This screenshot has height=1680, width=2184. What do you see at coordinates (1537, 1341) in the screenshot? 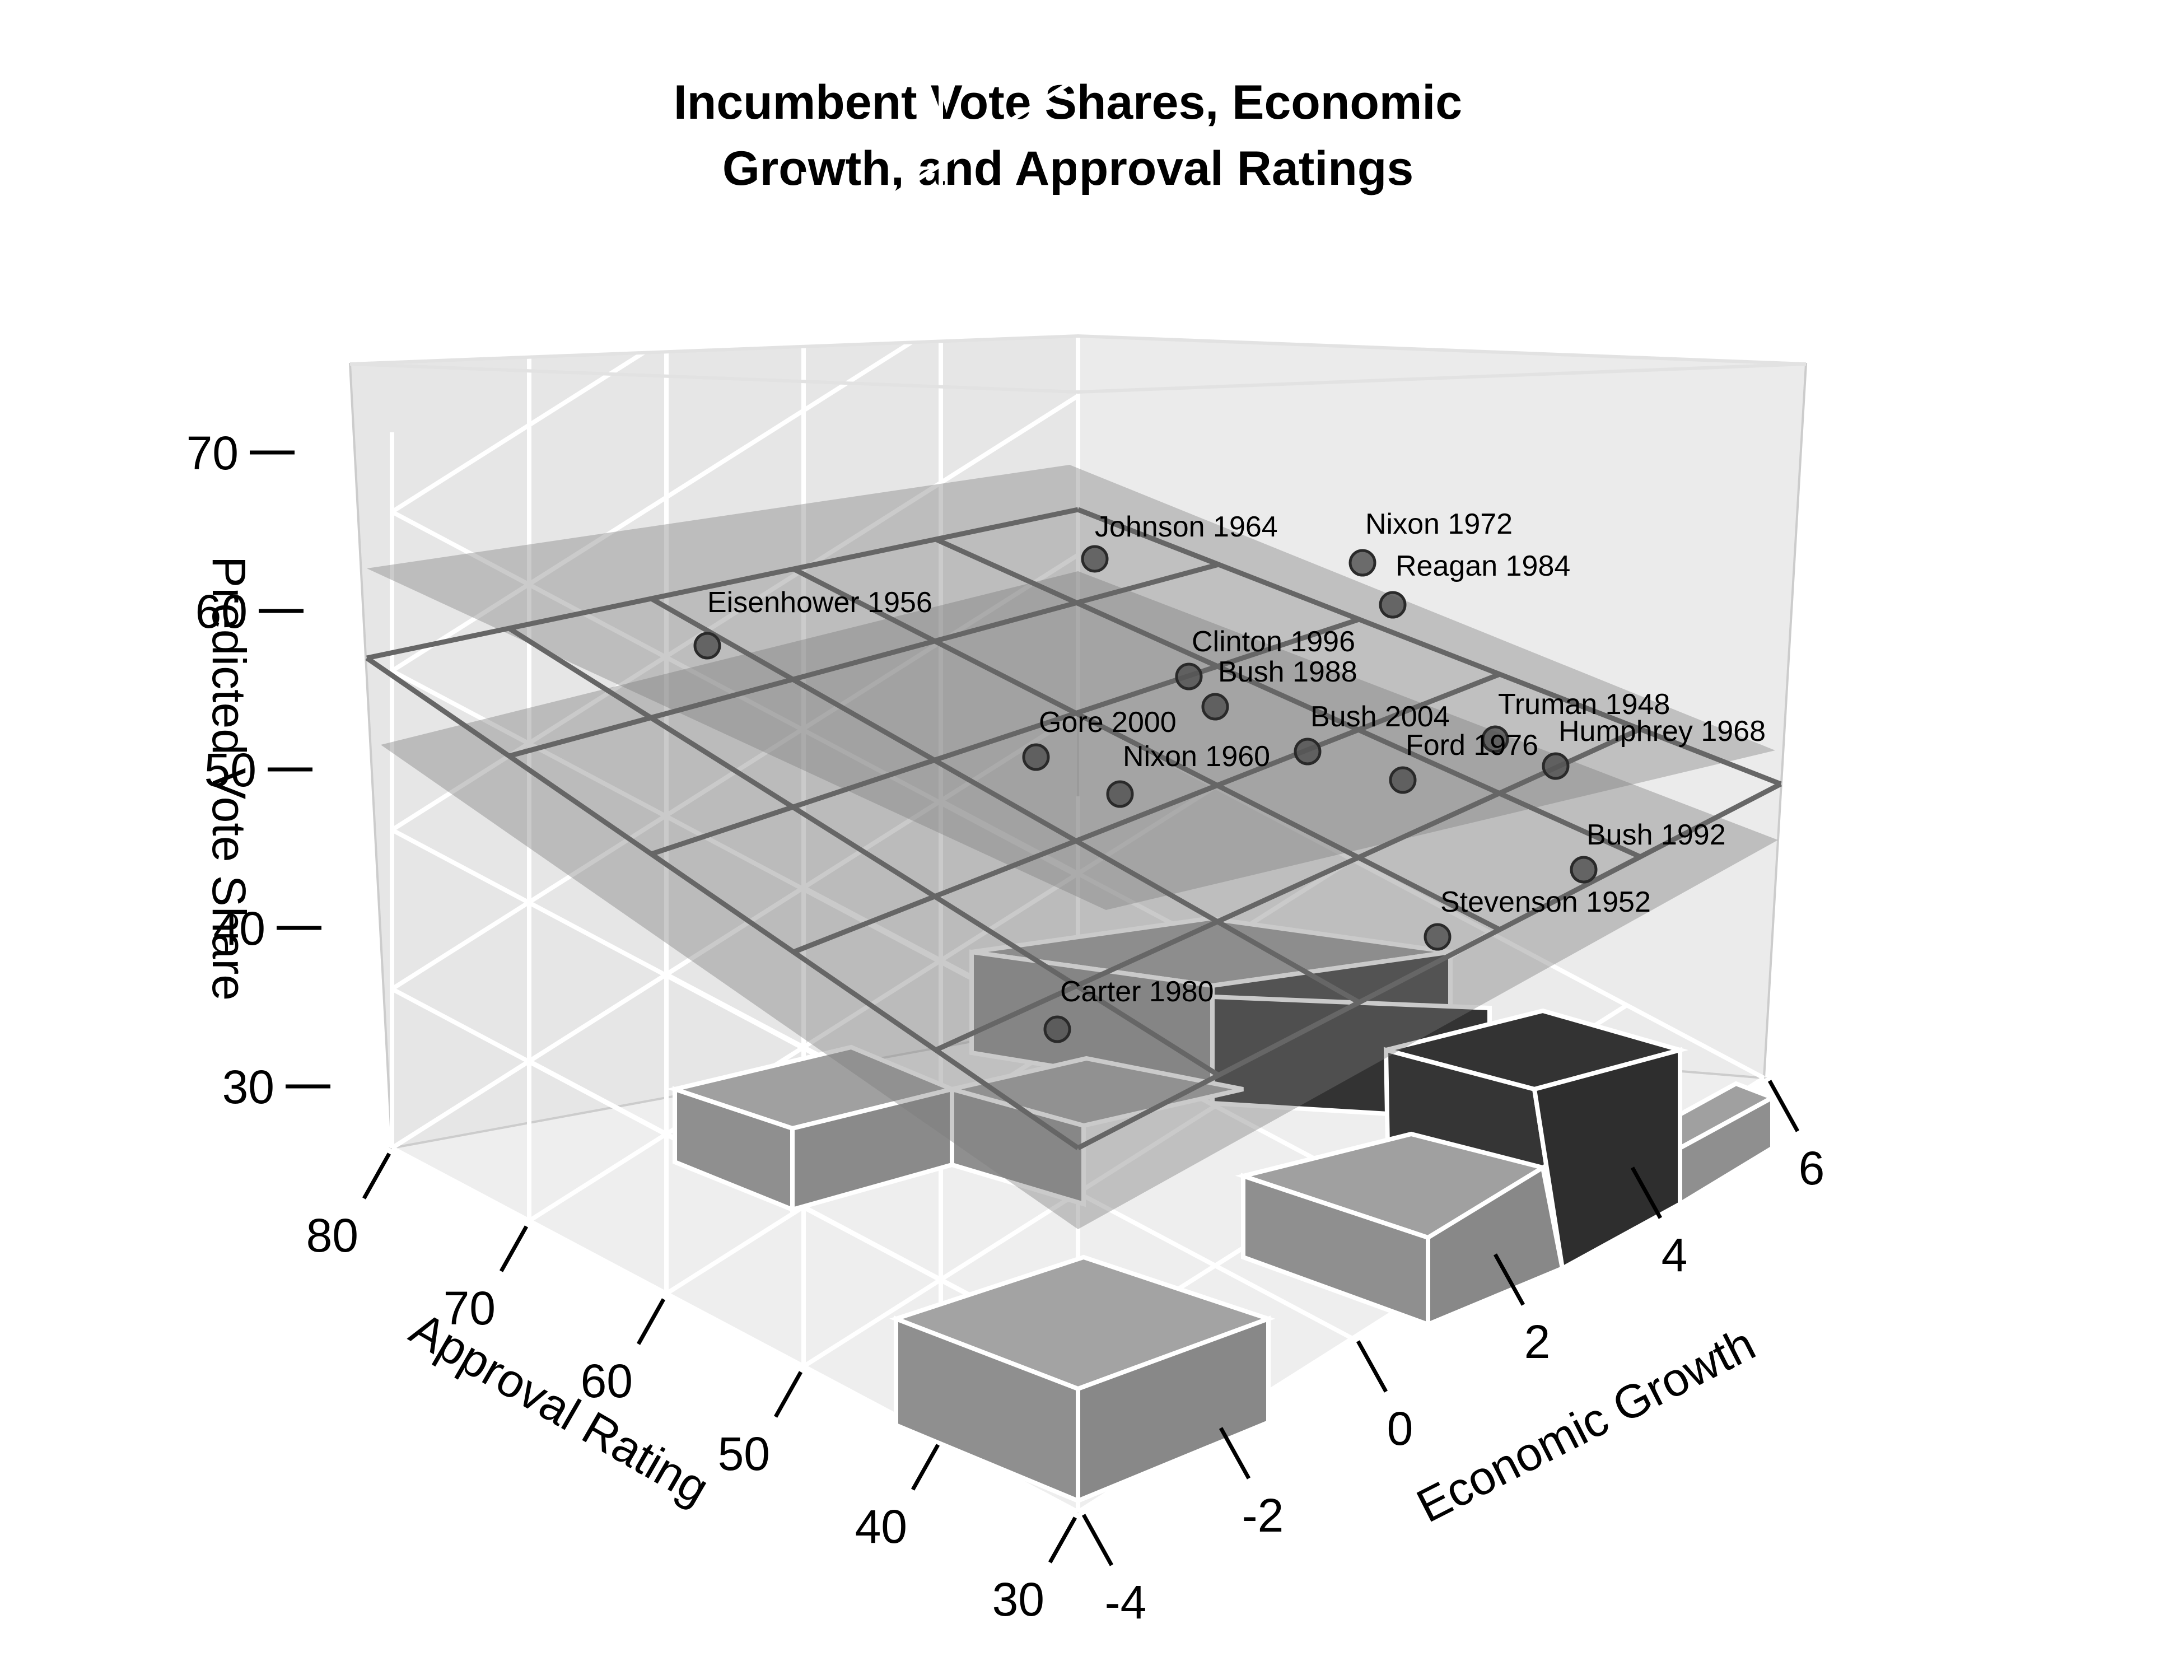
I see `growth-tick-label: 2` at bounding box center [1537, 1341].